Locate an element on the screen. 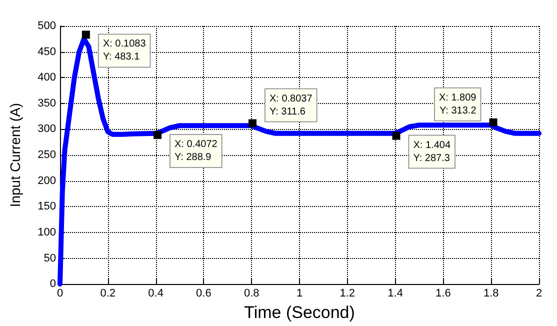 The image size is (557, 326). y-tick-label: 50 is located at coordinates (50, 258).